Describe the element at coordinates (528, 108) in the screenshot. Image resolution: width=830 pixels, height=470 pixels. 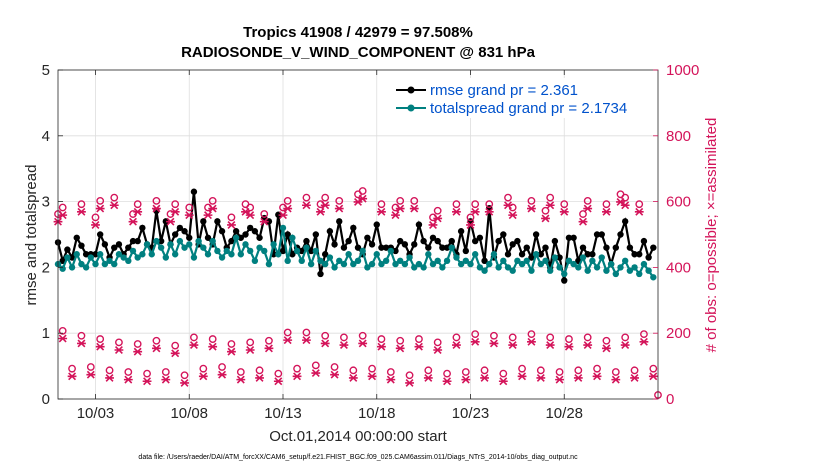
I see `legend-spread-label: totalspread grand pr = 2.1734` at that location.